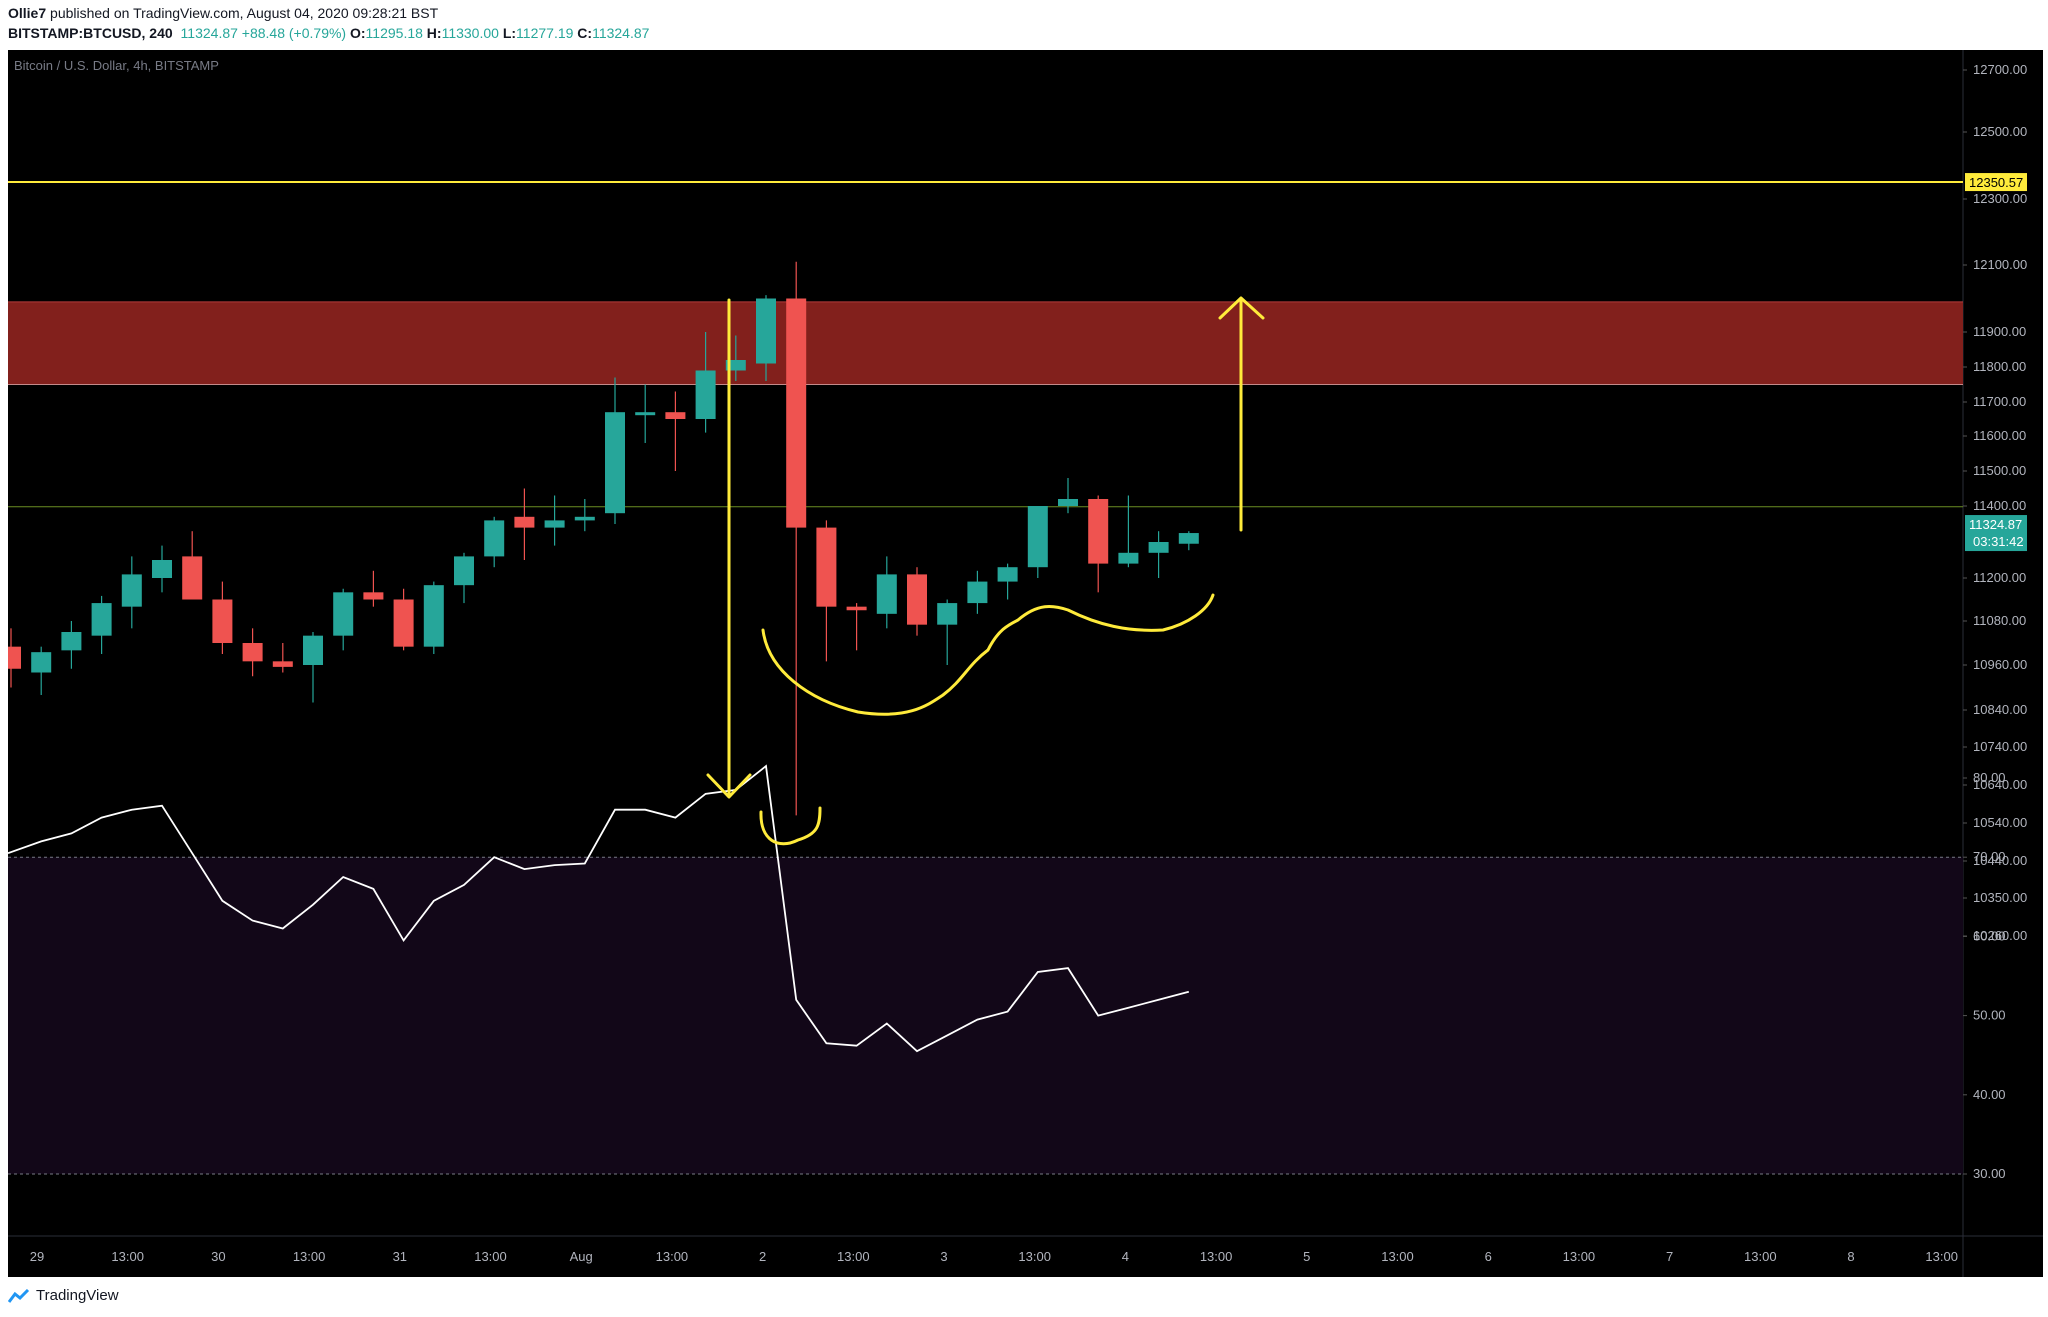 Image resolution: width=2048 pixels, height=1317 pixels. What do you see at coordinates (2000, 709) in the screenshot?
I see `price-tick-label: 10840.00` at bounding box center [2000, 709].